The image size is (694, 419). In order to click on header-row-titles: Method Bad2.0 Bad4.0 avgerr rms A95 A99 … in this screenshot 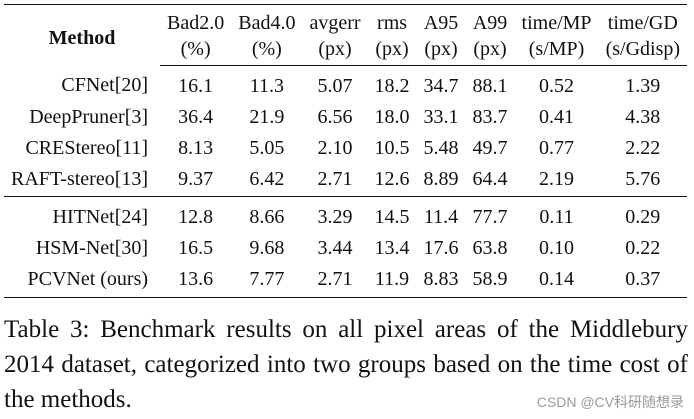, I will do `click(346, 35)`.